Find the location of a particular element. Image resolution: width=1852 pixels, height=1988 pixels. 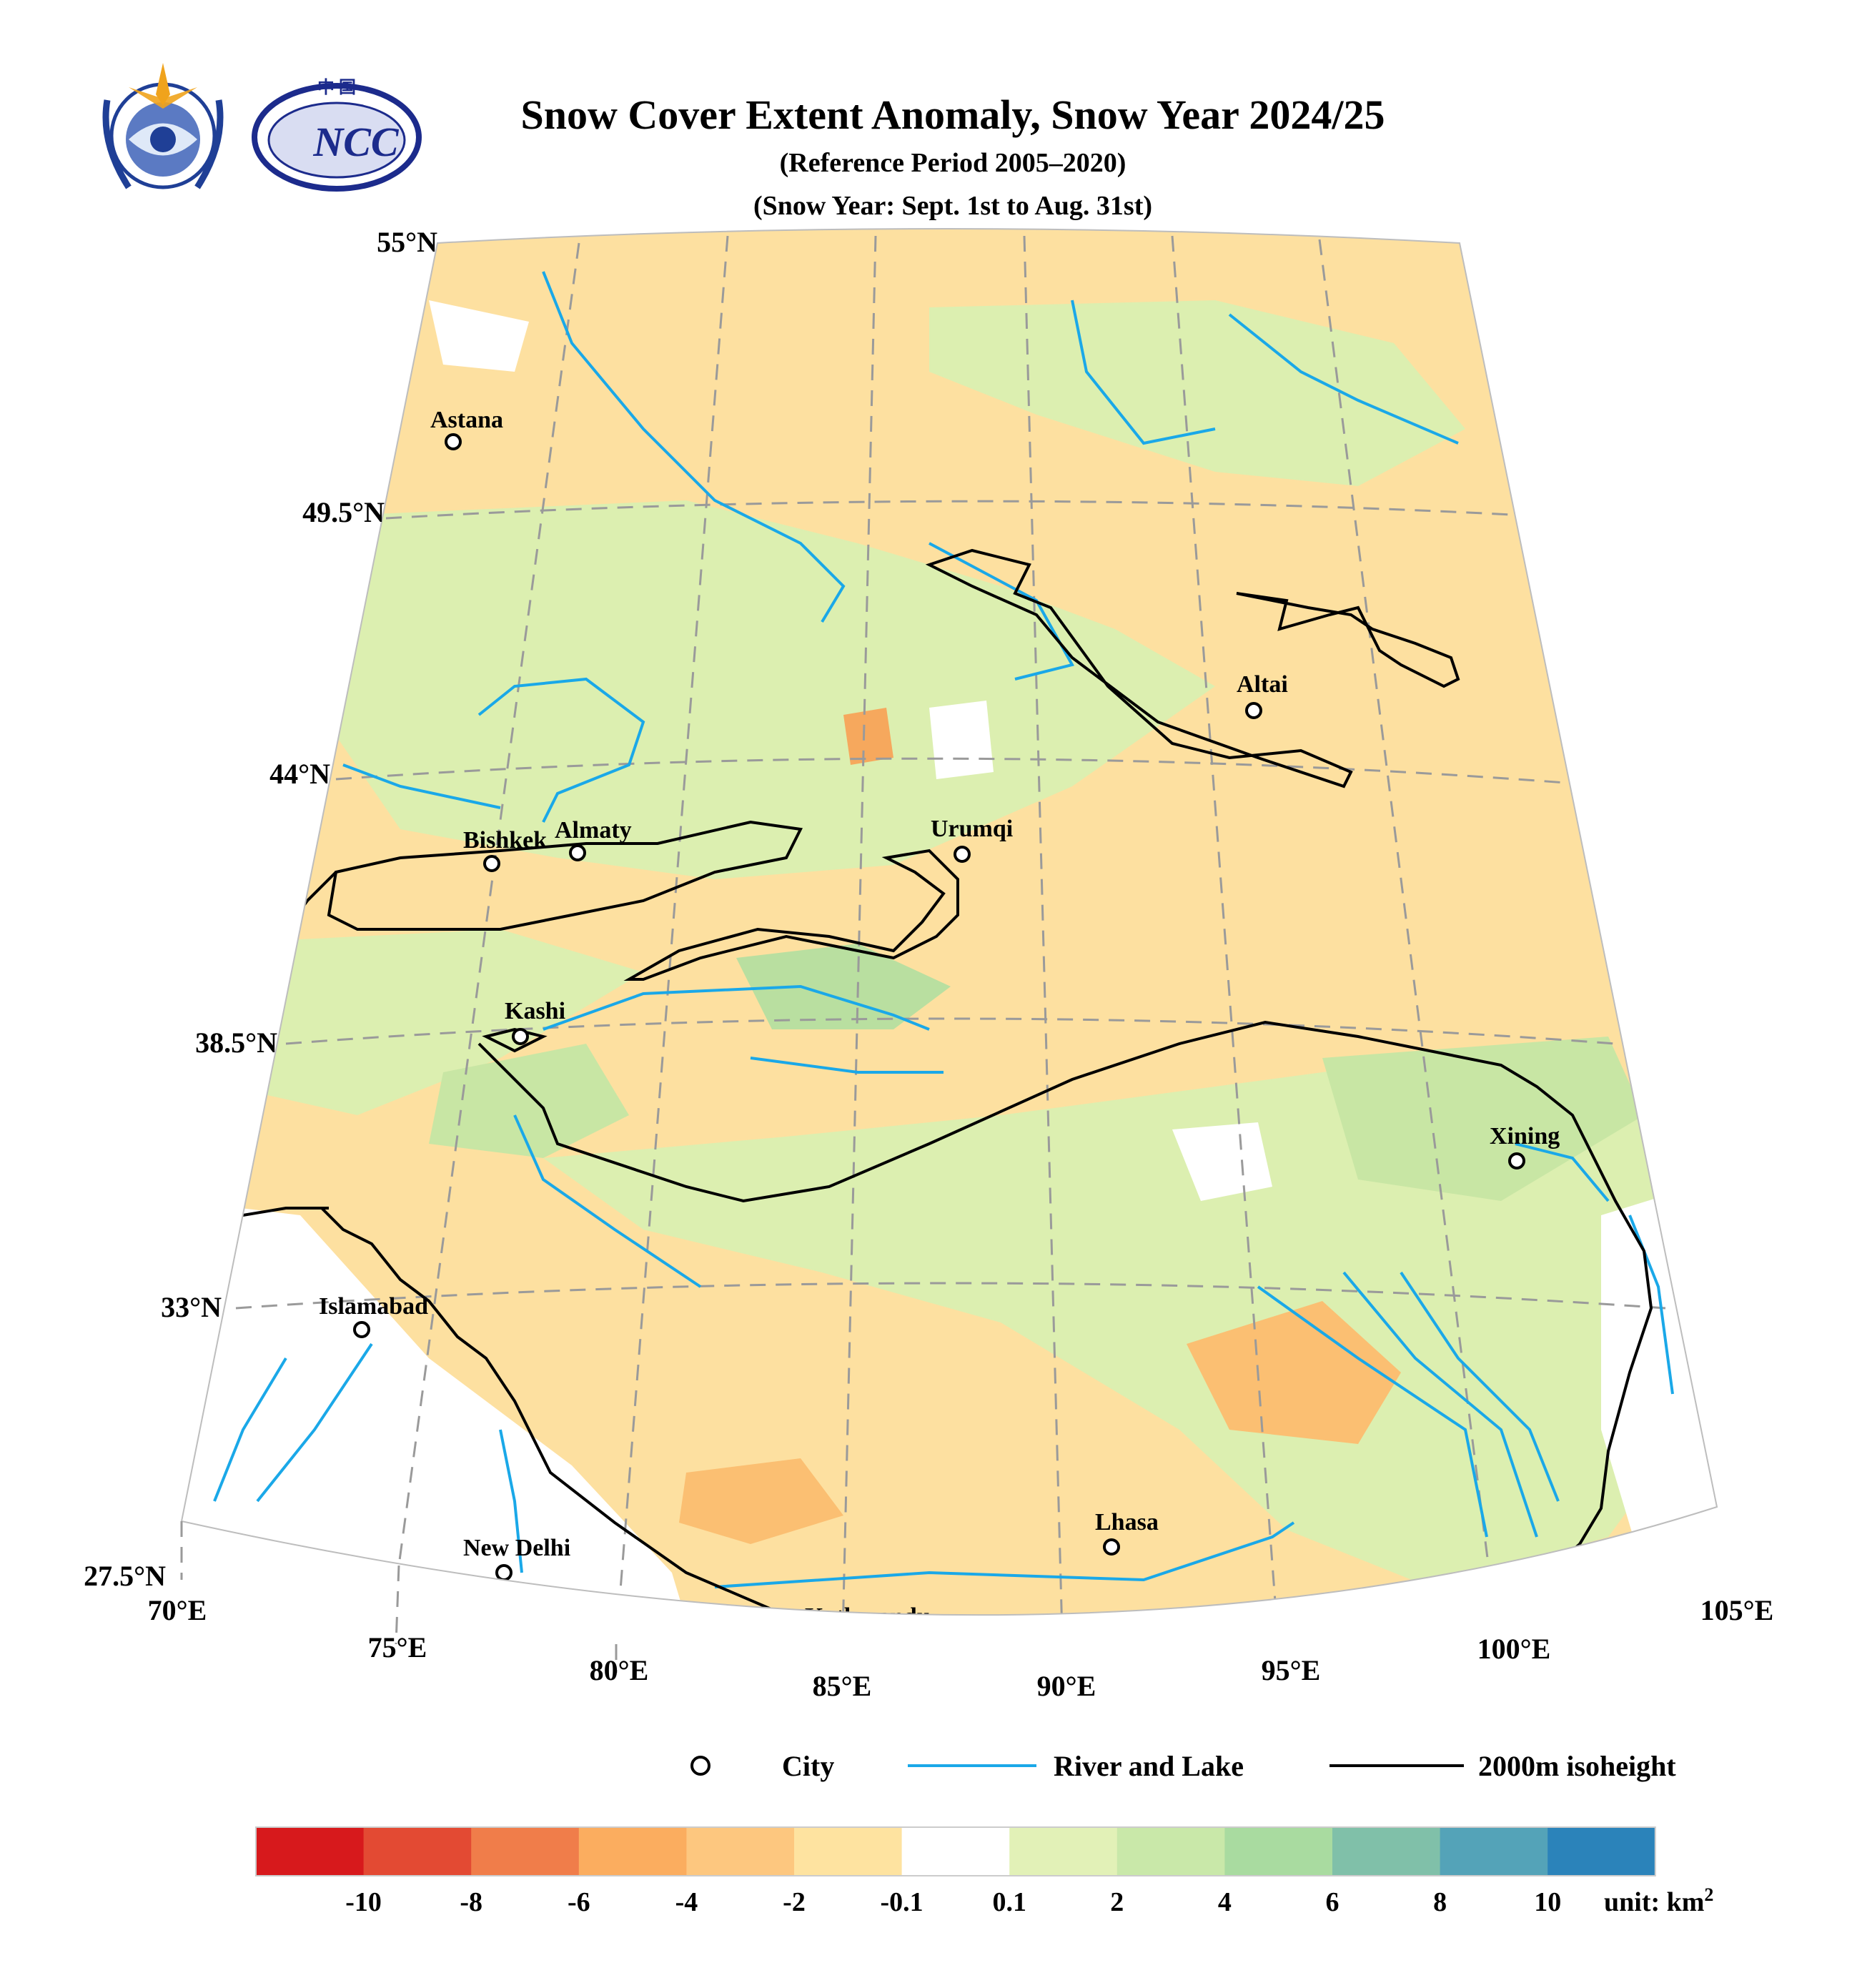

legend-city-label: City is located at coordinates (808, 1766).